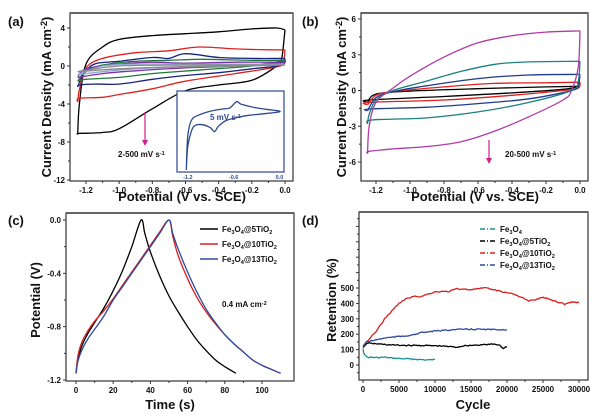 The image size is (600, 416). I want to click on panel-label: (b), so click(310, 21).